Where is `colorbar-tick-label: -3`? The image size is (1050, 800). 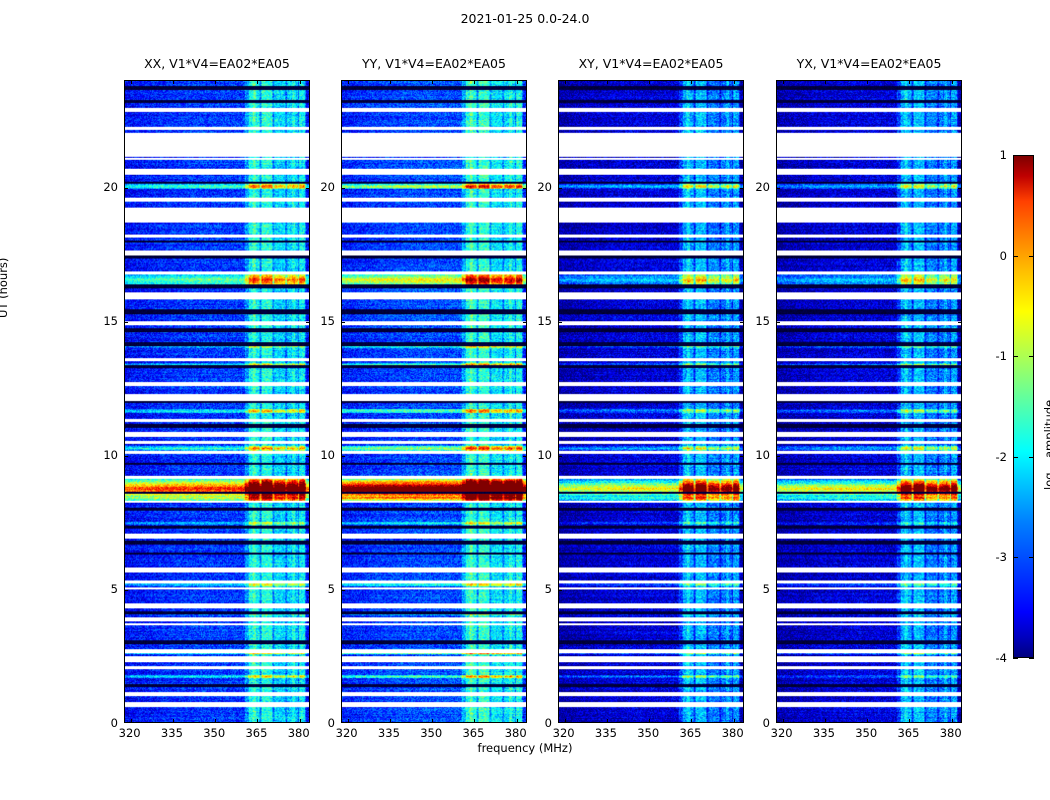
colorbar-tick-label: -3 is located at coordinates (1001, 557).